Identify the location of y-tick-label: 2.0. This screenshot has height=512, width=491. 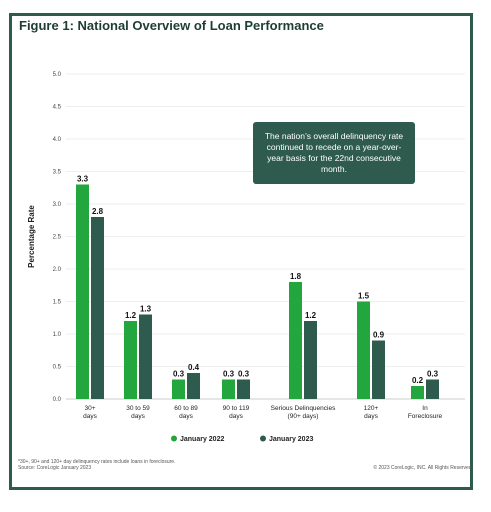
(57, 270).